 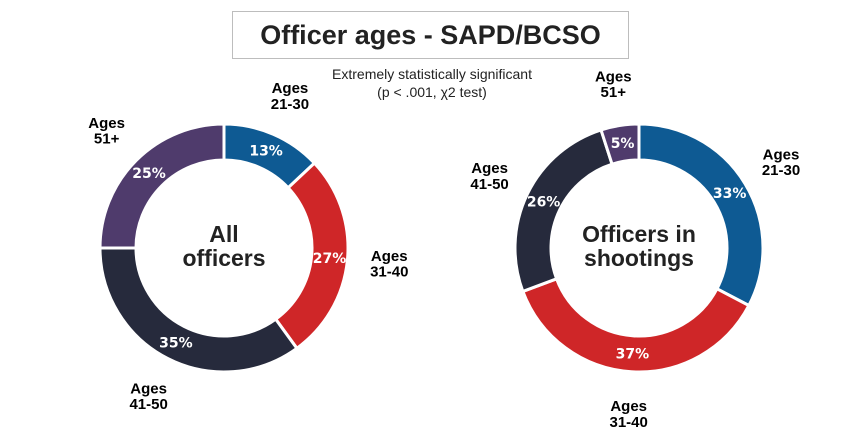 I want to click on slice-ages-21-30-officers-in-shootings, so click(x=701, y=215).